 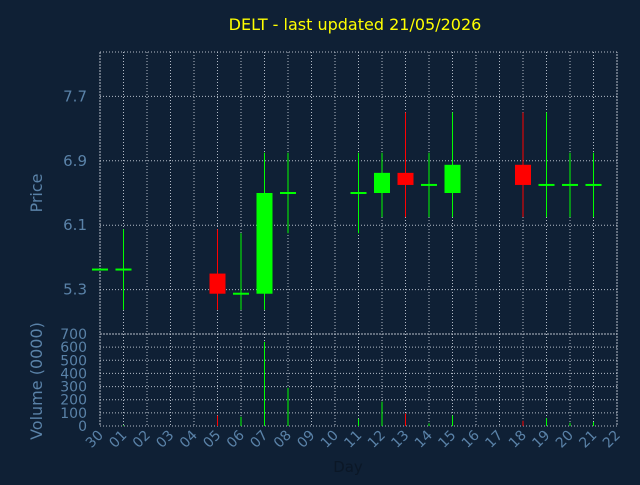 What do you see at coordinates (73, 414) in the screenshot?
I see `volume-tick-label: 100` at bounding box center [73, 414].